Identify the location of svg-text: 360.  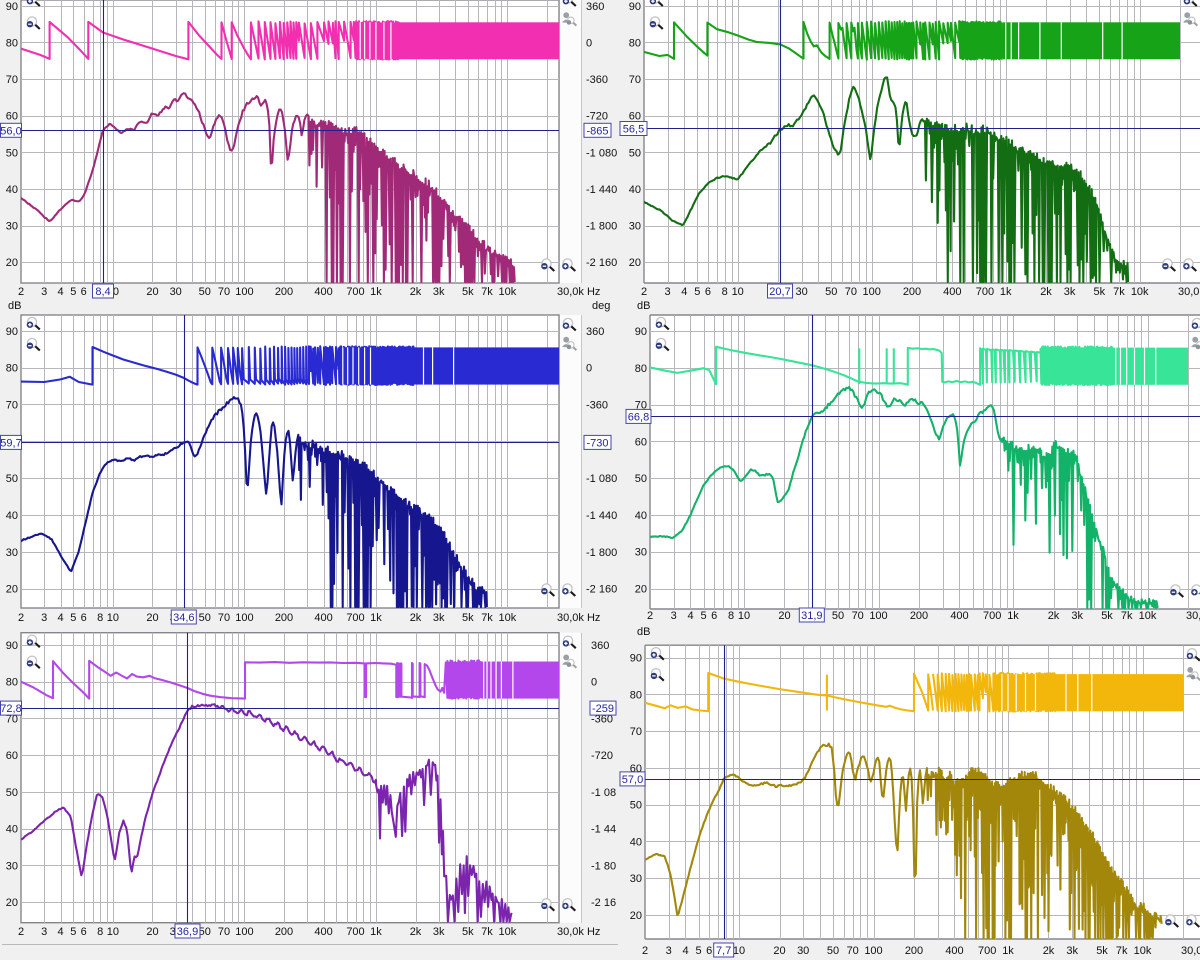
(600, 646).